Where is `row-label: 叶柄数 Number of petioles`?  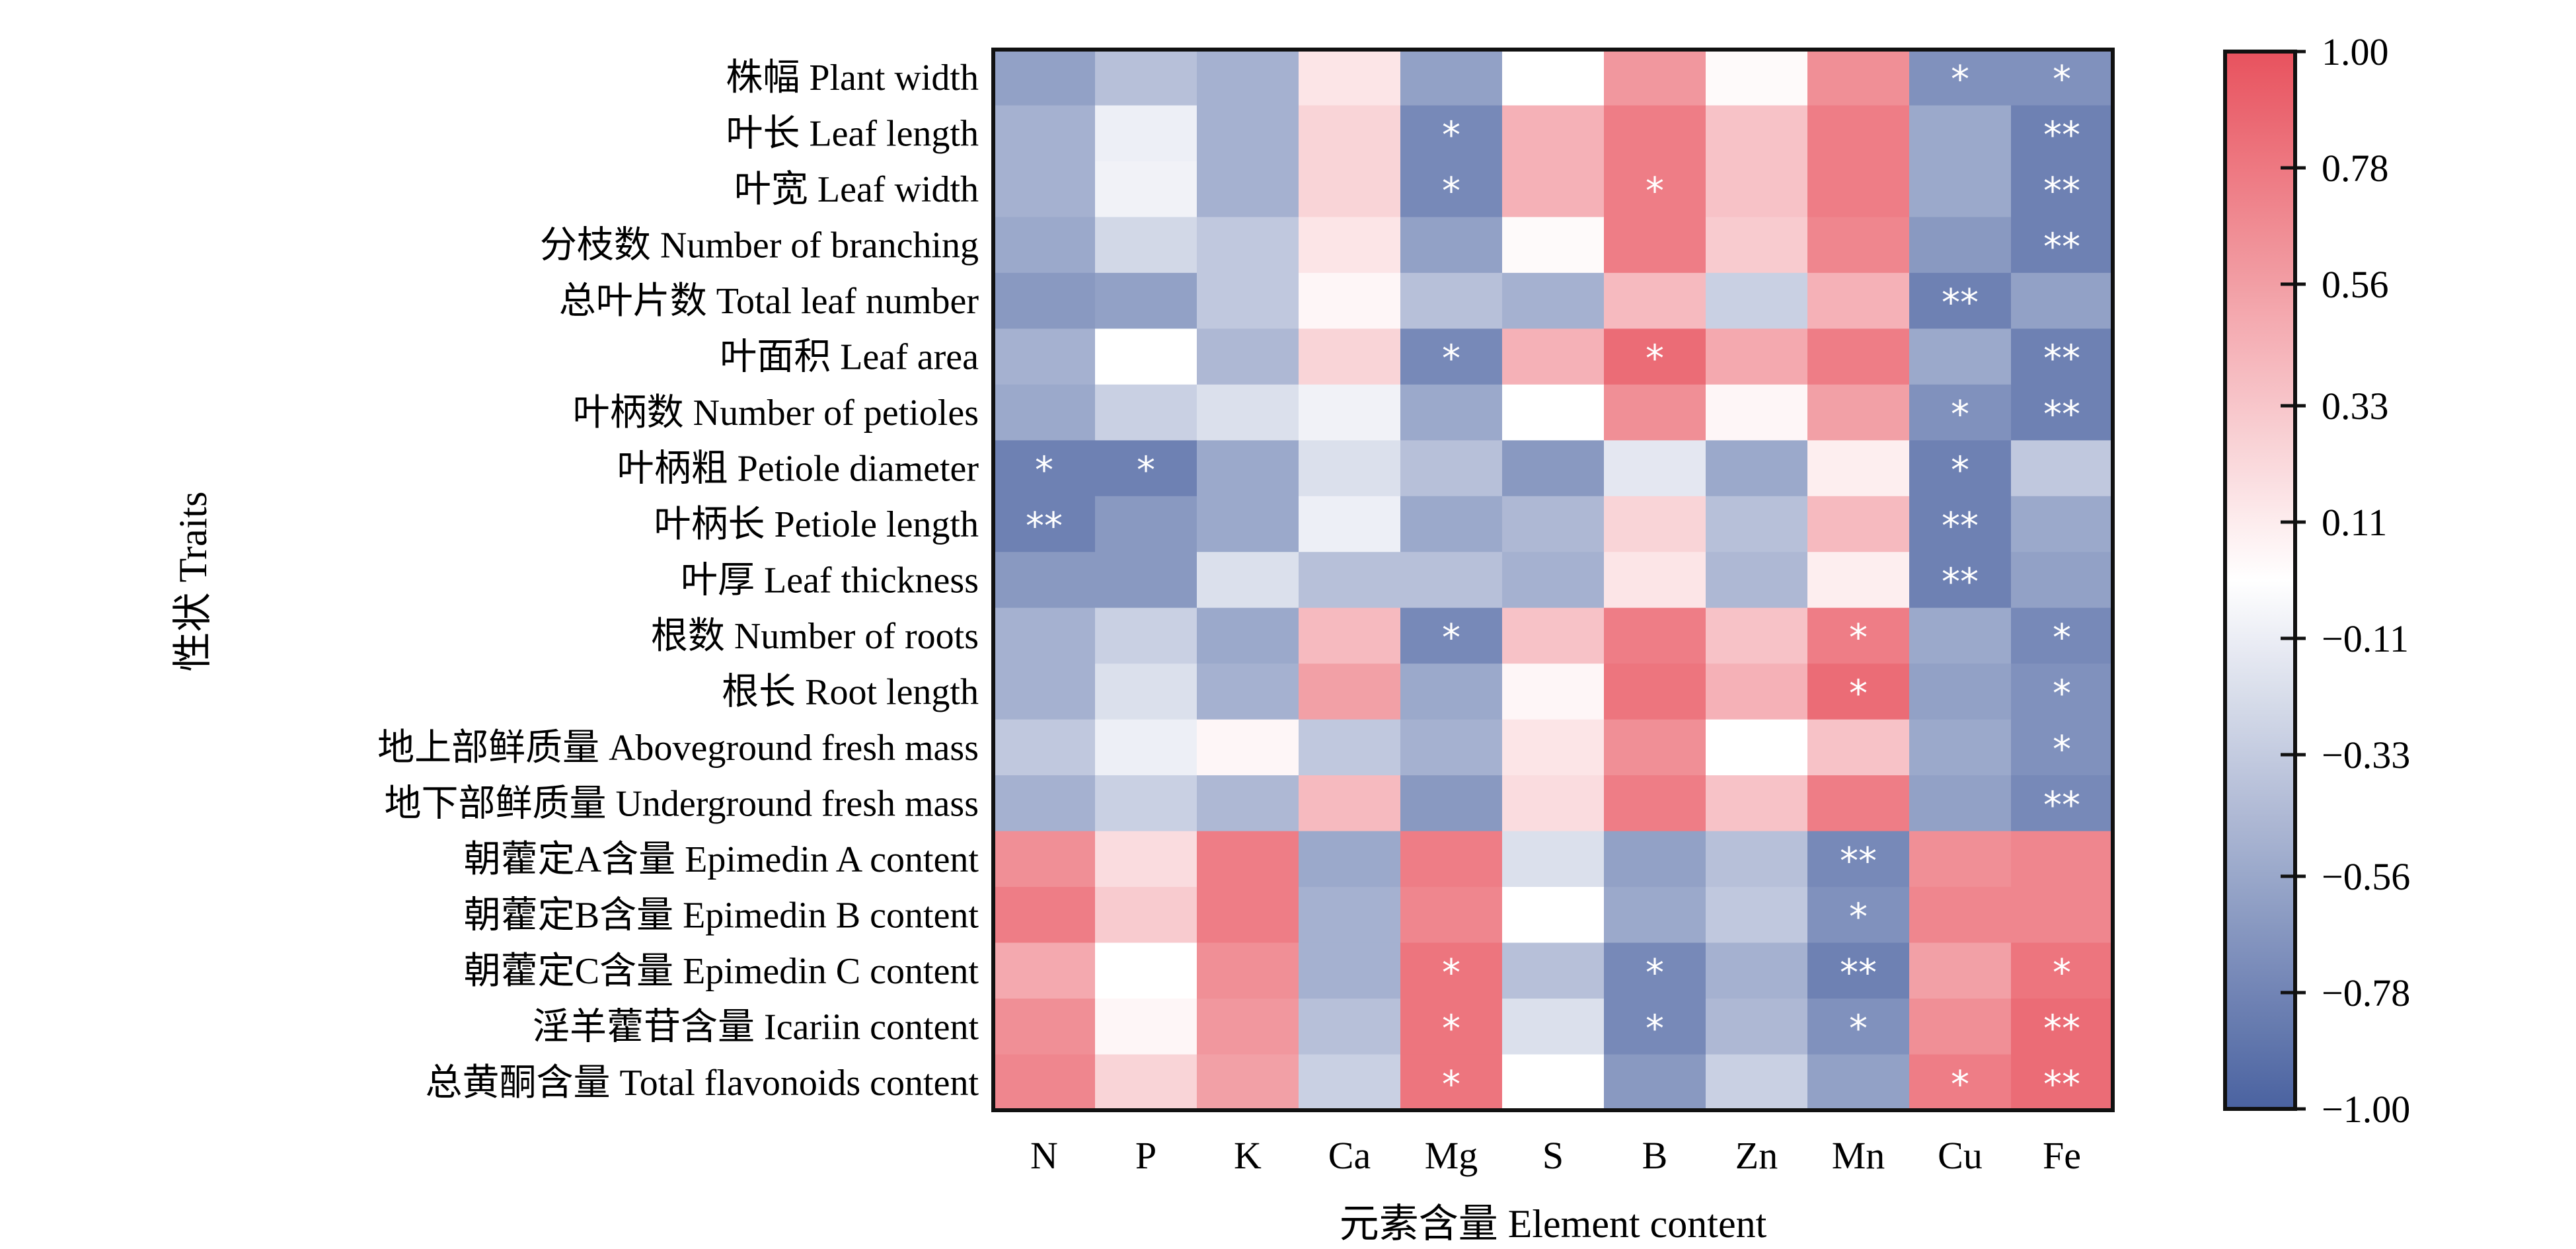 row-label: 叶柄数 Number of petioles is located at coordinates (776, 413).